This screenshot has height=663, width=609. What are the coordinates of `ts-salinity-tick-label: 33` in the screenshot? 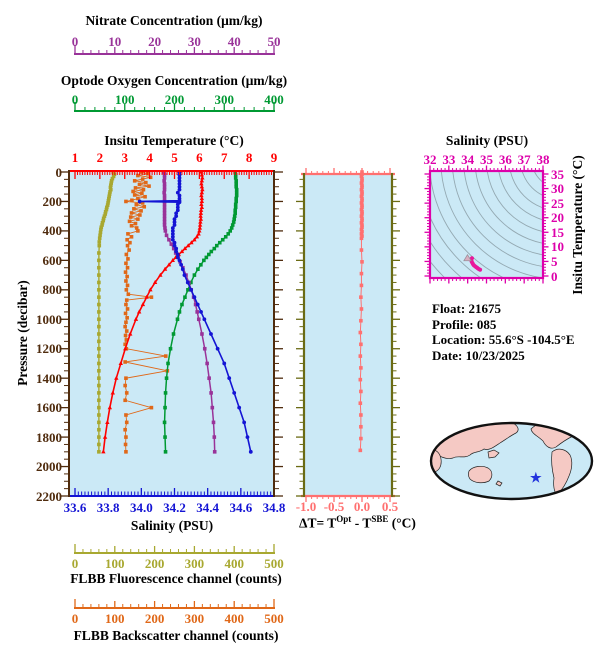 It's located at (449, 159).